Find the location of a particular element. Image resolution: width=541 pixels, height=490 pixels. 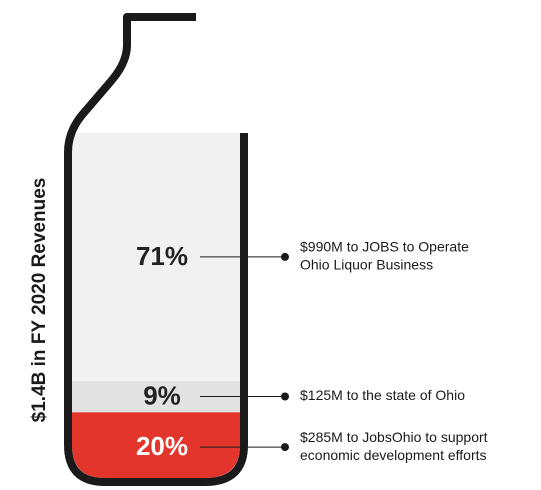

value-label: 9% is located at coordinates (162, 395).